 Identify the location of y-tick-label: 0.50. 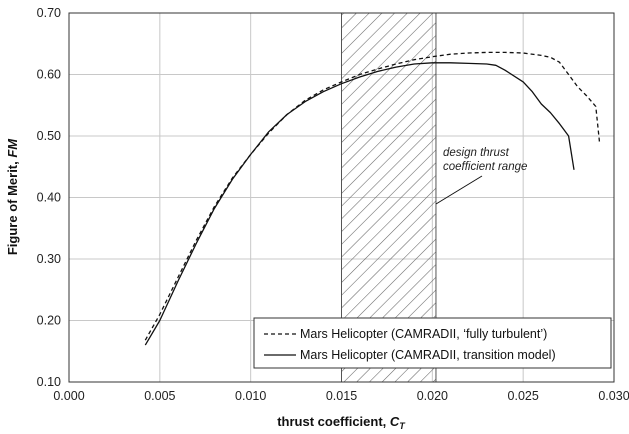
(49, 136).